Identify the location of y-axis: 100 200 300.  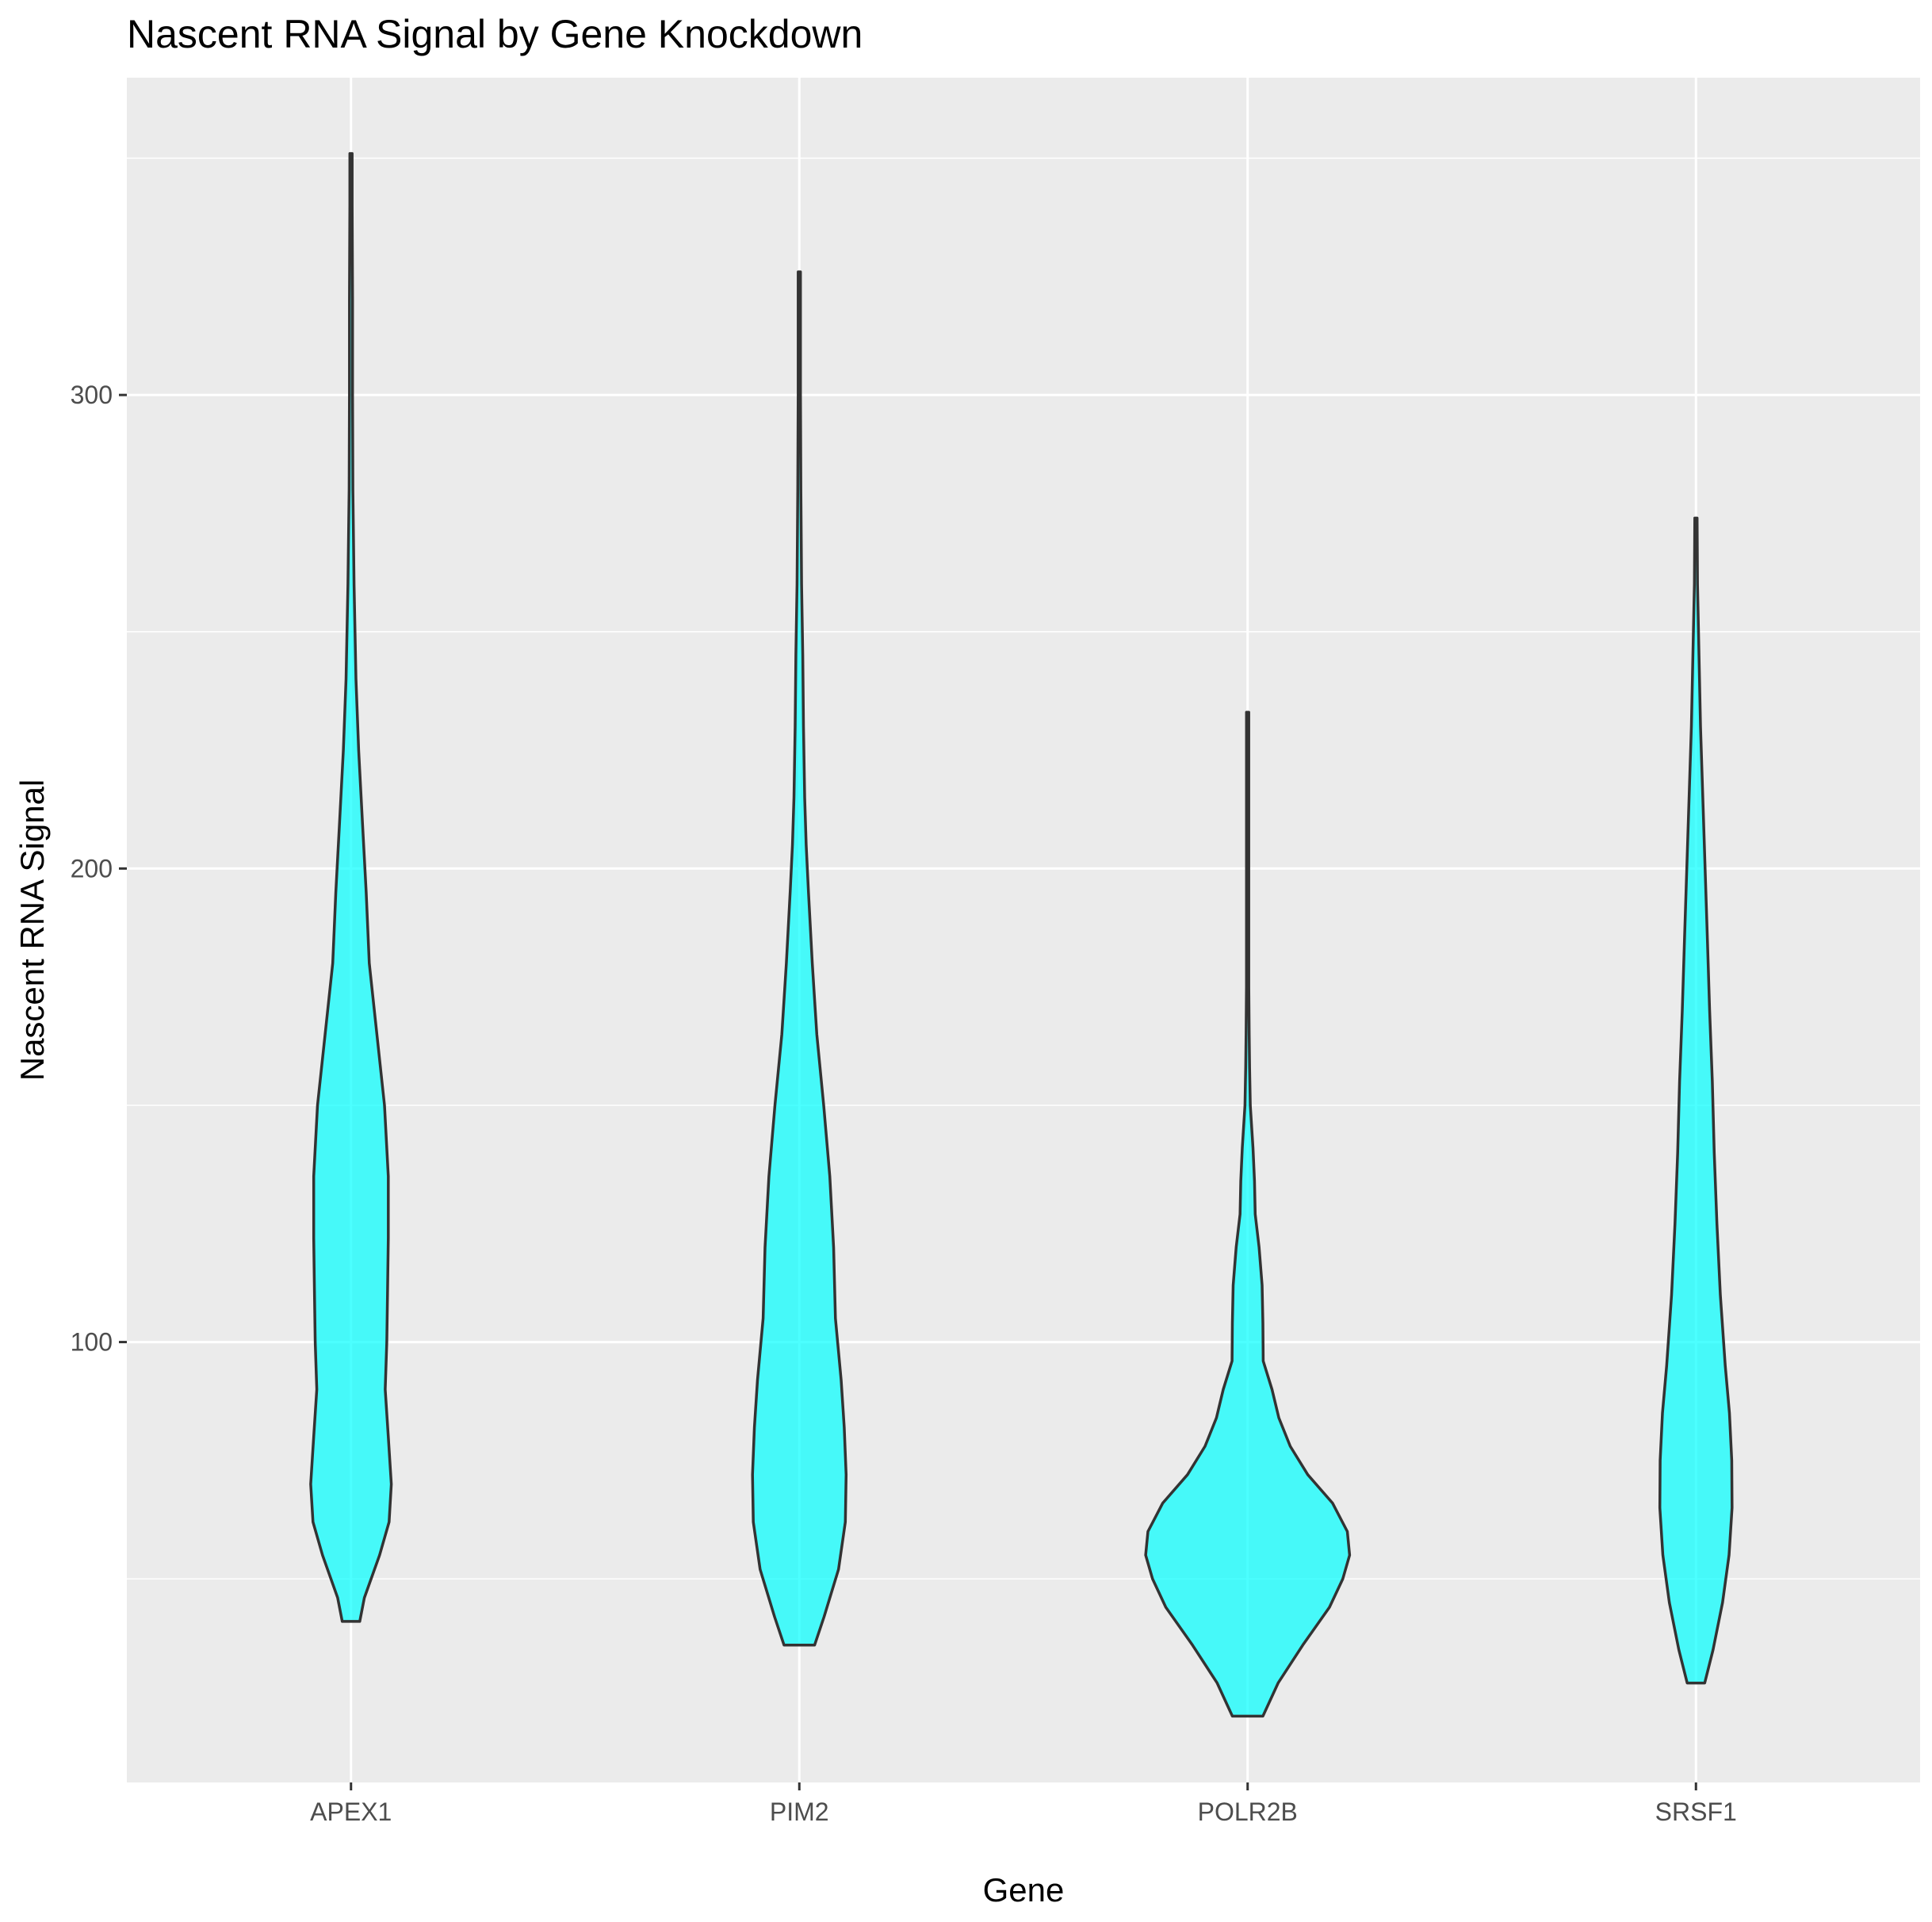
(99, 869).